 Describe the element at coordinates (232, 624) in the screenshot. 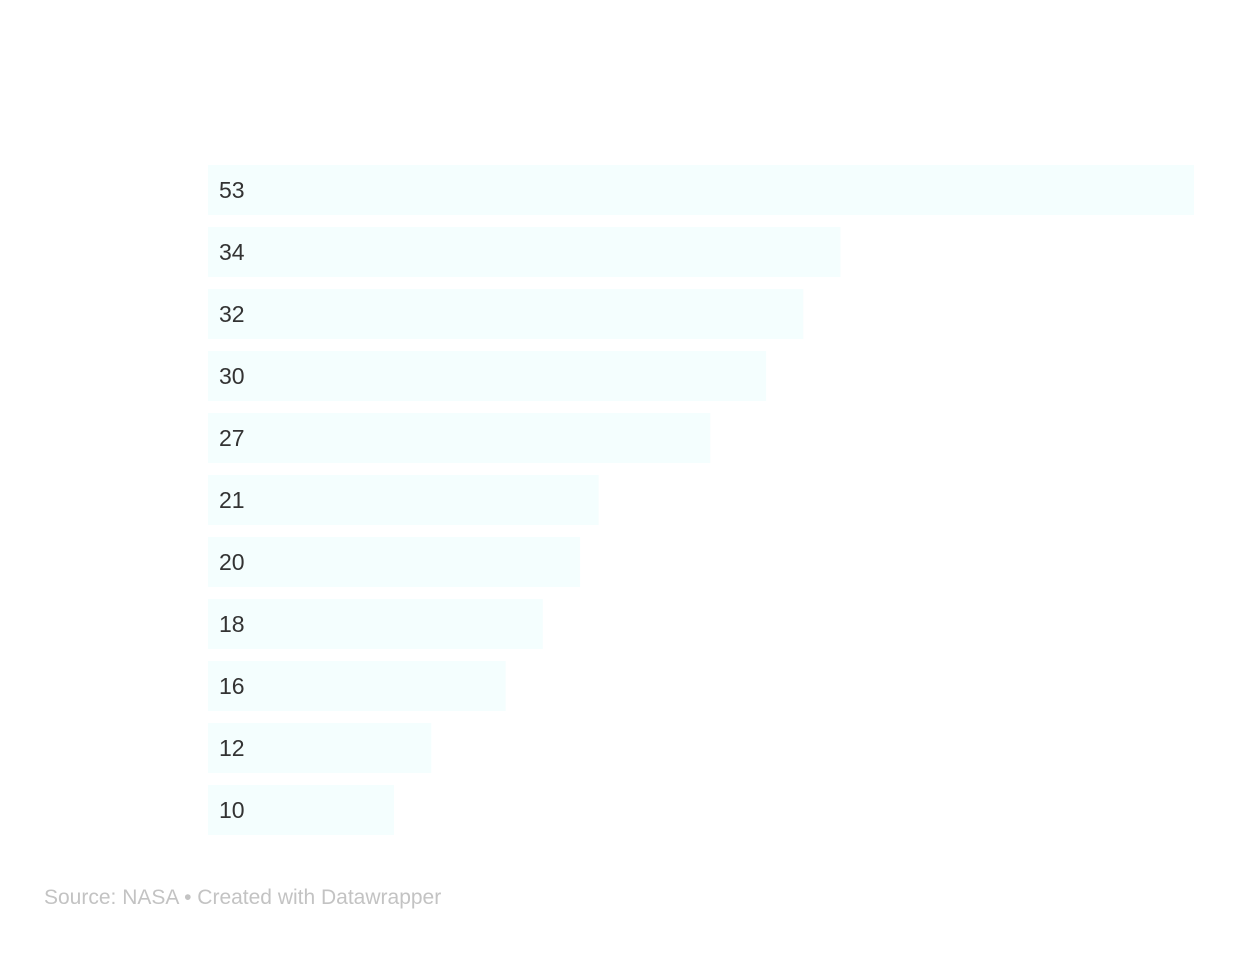

I see `bar-value-label-7: 18` at that location.